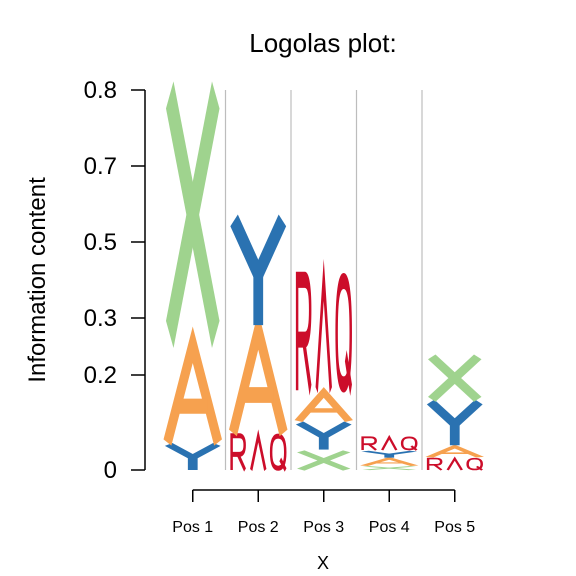  Describe the element at coordinates (192, 527) in the screenshot. I see `x-tick-label: Pos 1` at that location.